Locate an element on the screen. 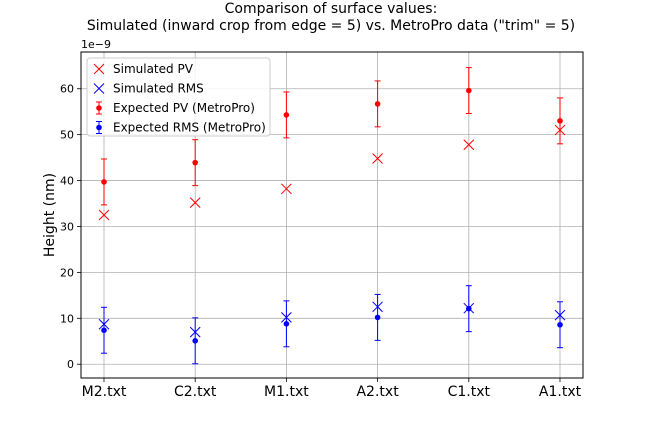  x-tick-label: M1.txt is located at coordinates (286, 392).